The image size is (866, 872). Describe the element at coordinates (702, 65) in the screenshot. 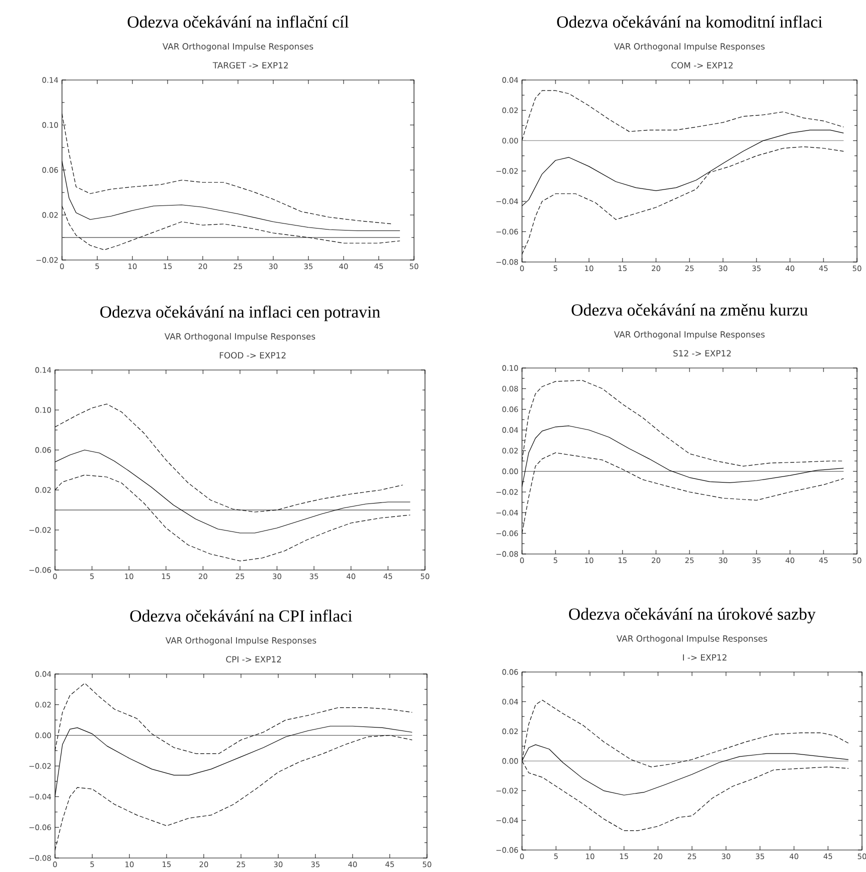

I see `text: COM -> EXP12` at that location.